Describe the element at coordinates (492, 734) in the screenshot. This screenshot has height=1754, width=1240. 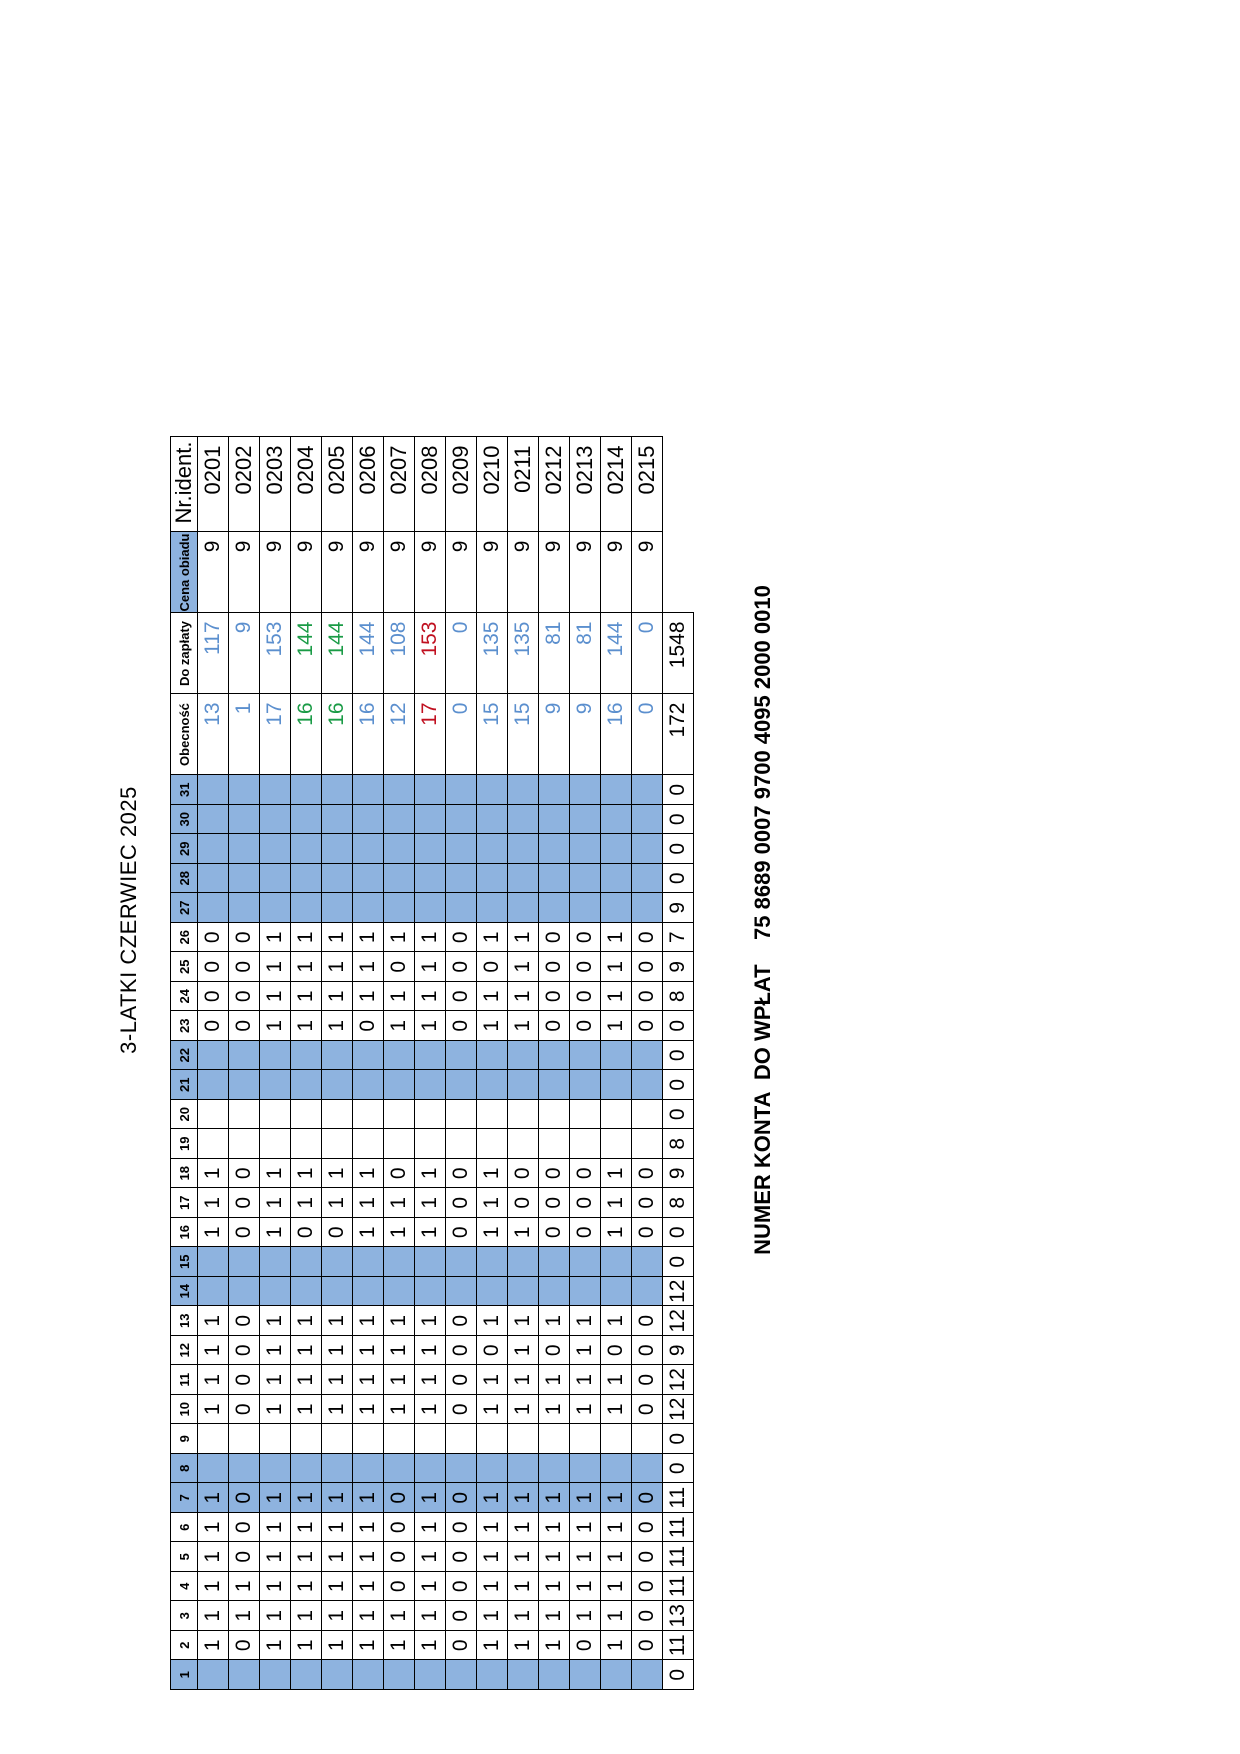
I see `attendance-cell: 15` at that location.